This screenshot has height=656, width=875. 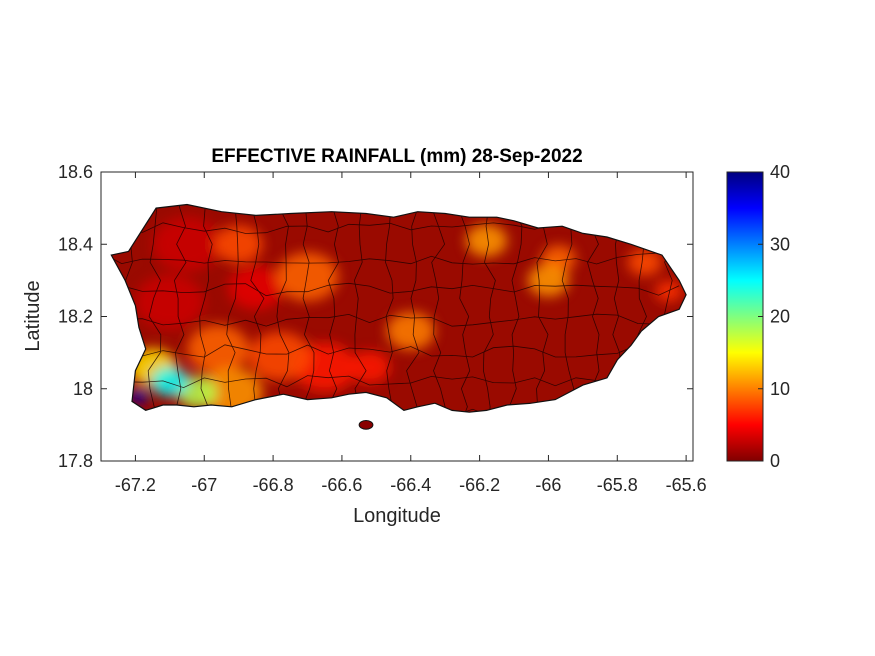 I want to click on x-tick-label: -65.6, so click(x=686, y=485).